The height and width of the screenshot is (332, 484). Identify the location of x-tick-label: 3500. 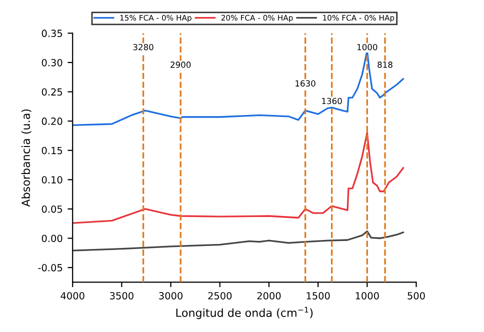
(122, 296).